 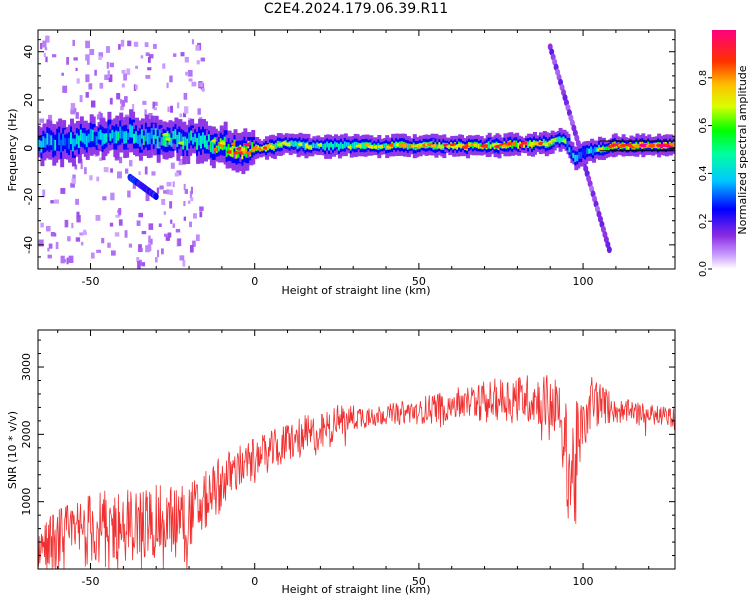 What do you see at coordinates (26, 502) in the screenshot?
I see `y-tick-label: 1000` at bounding box center [26, 502].